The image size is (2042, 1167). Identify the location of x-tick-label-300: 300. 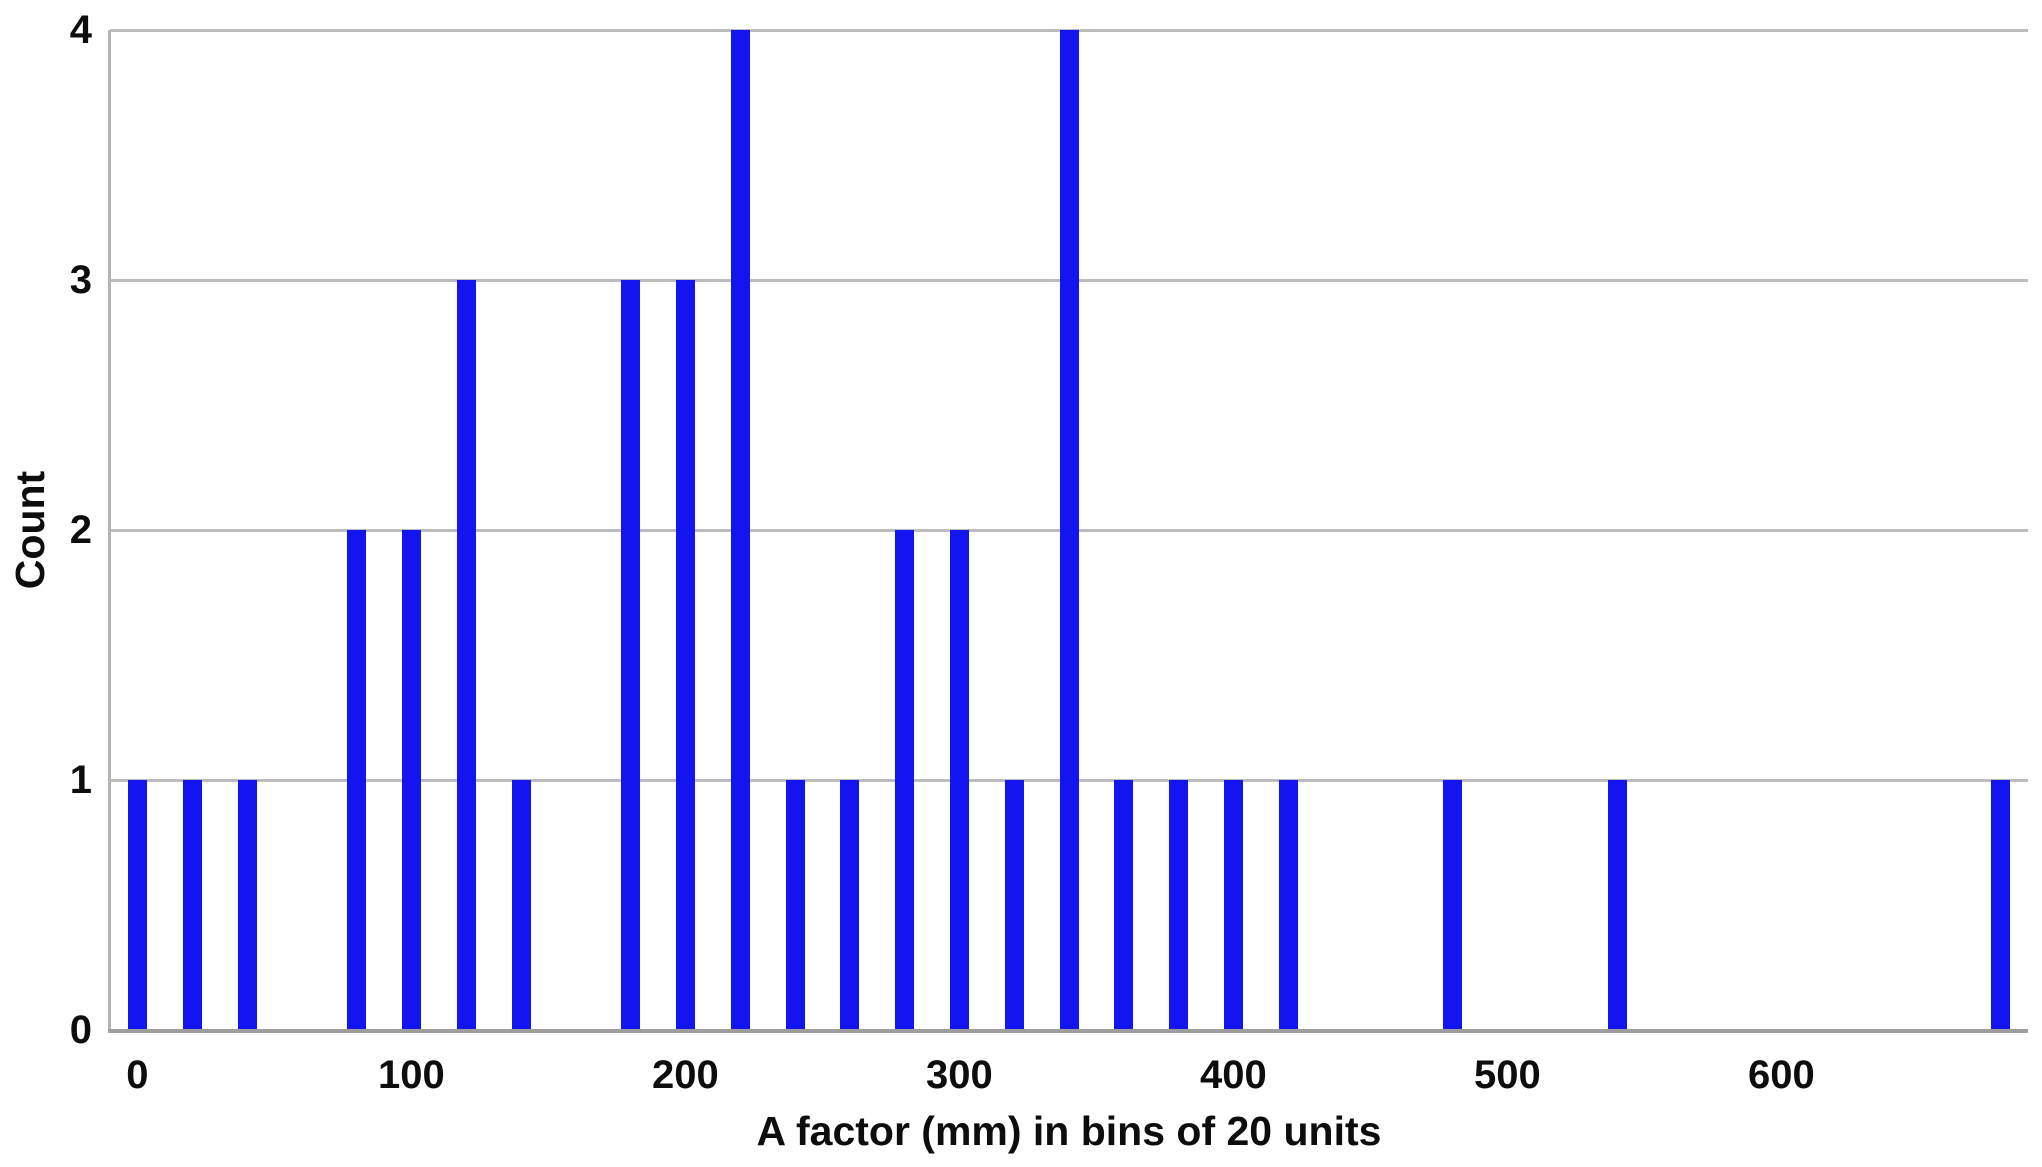
(959, 1075).